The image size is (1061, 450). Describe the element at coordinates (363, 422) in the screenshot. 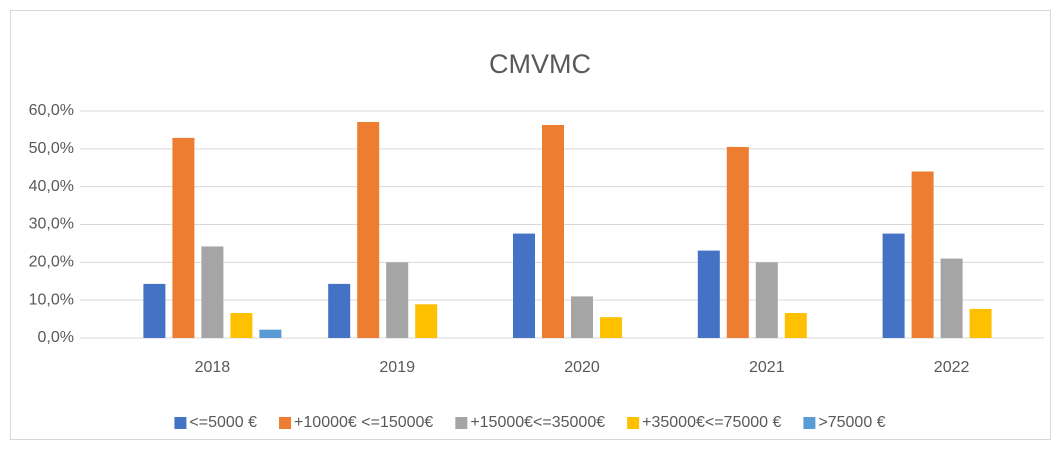

I see `legend-label: +10000€ <=15000€` at that location.